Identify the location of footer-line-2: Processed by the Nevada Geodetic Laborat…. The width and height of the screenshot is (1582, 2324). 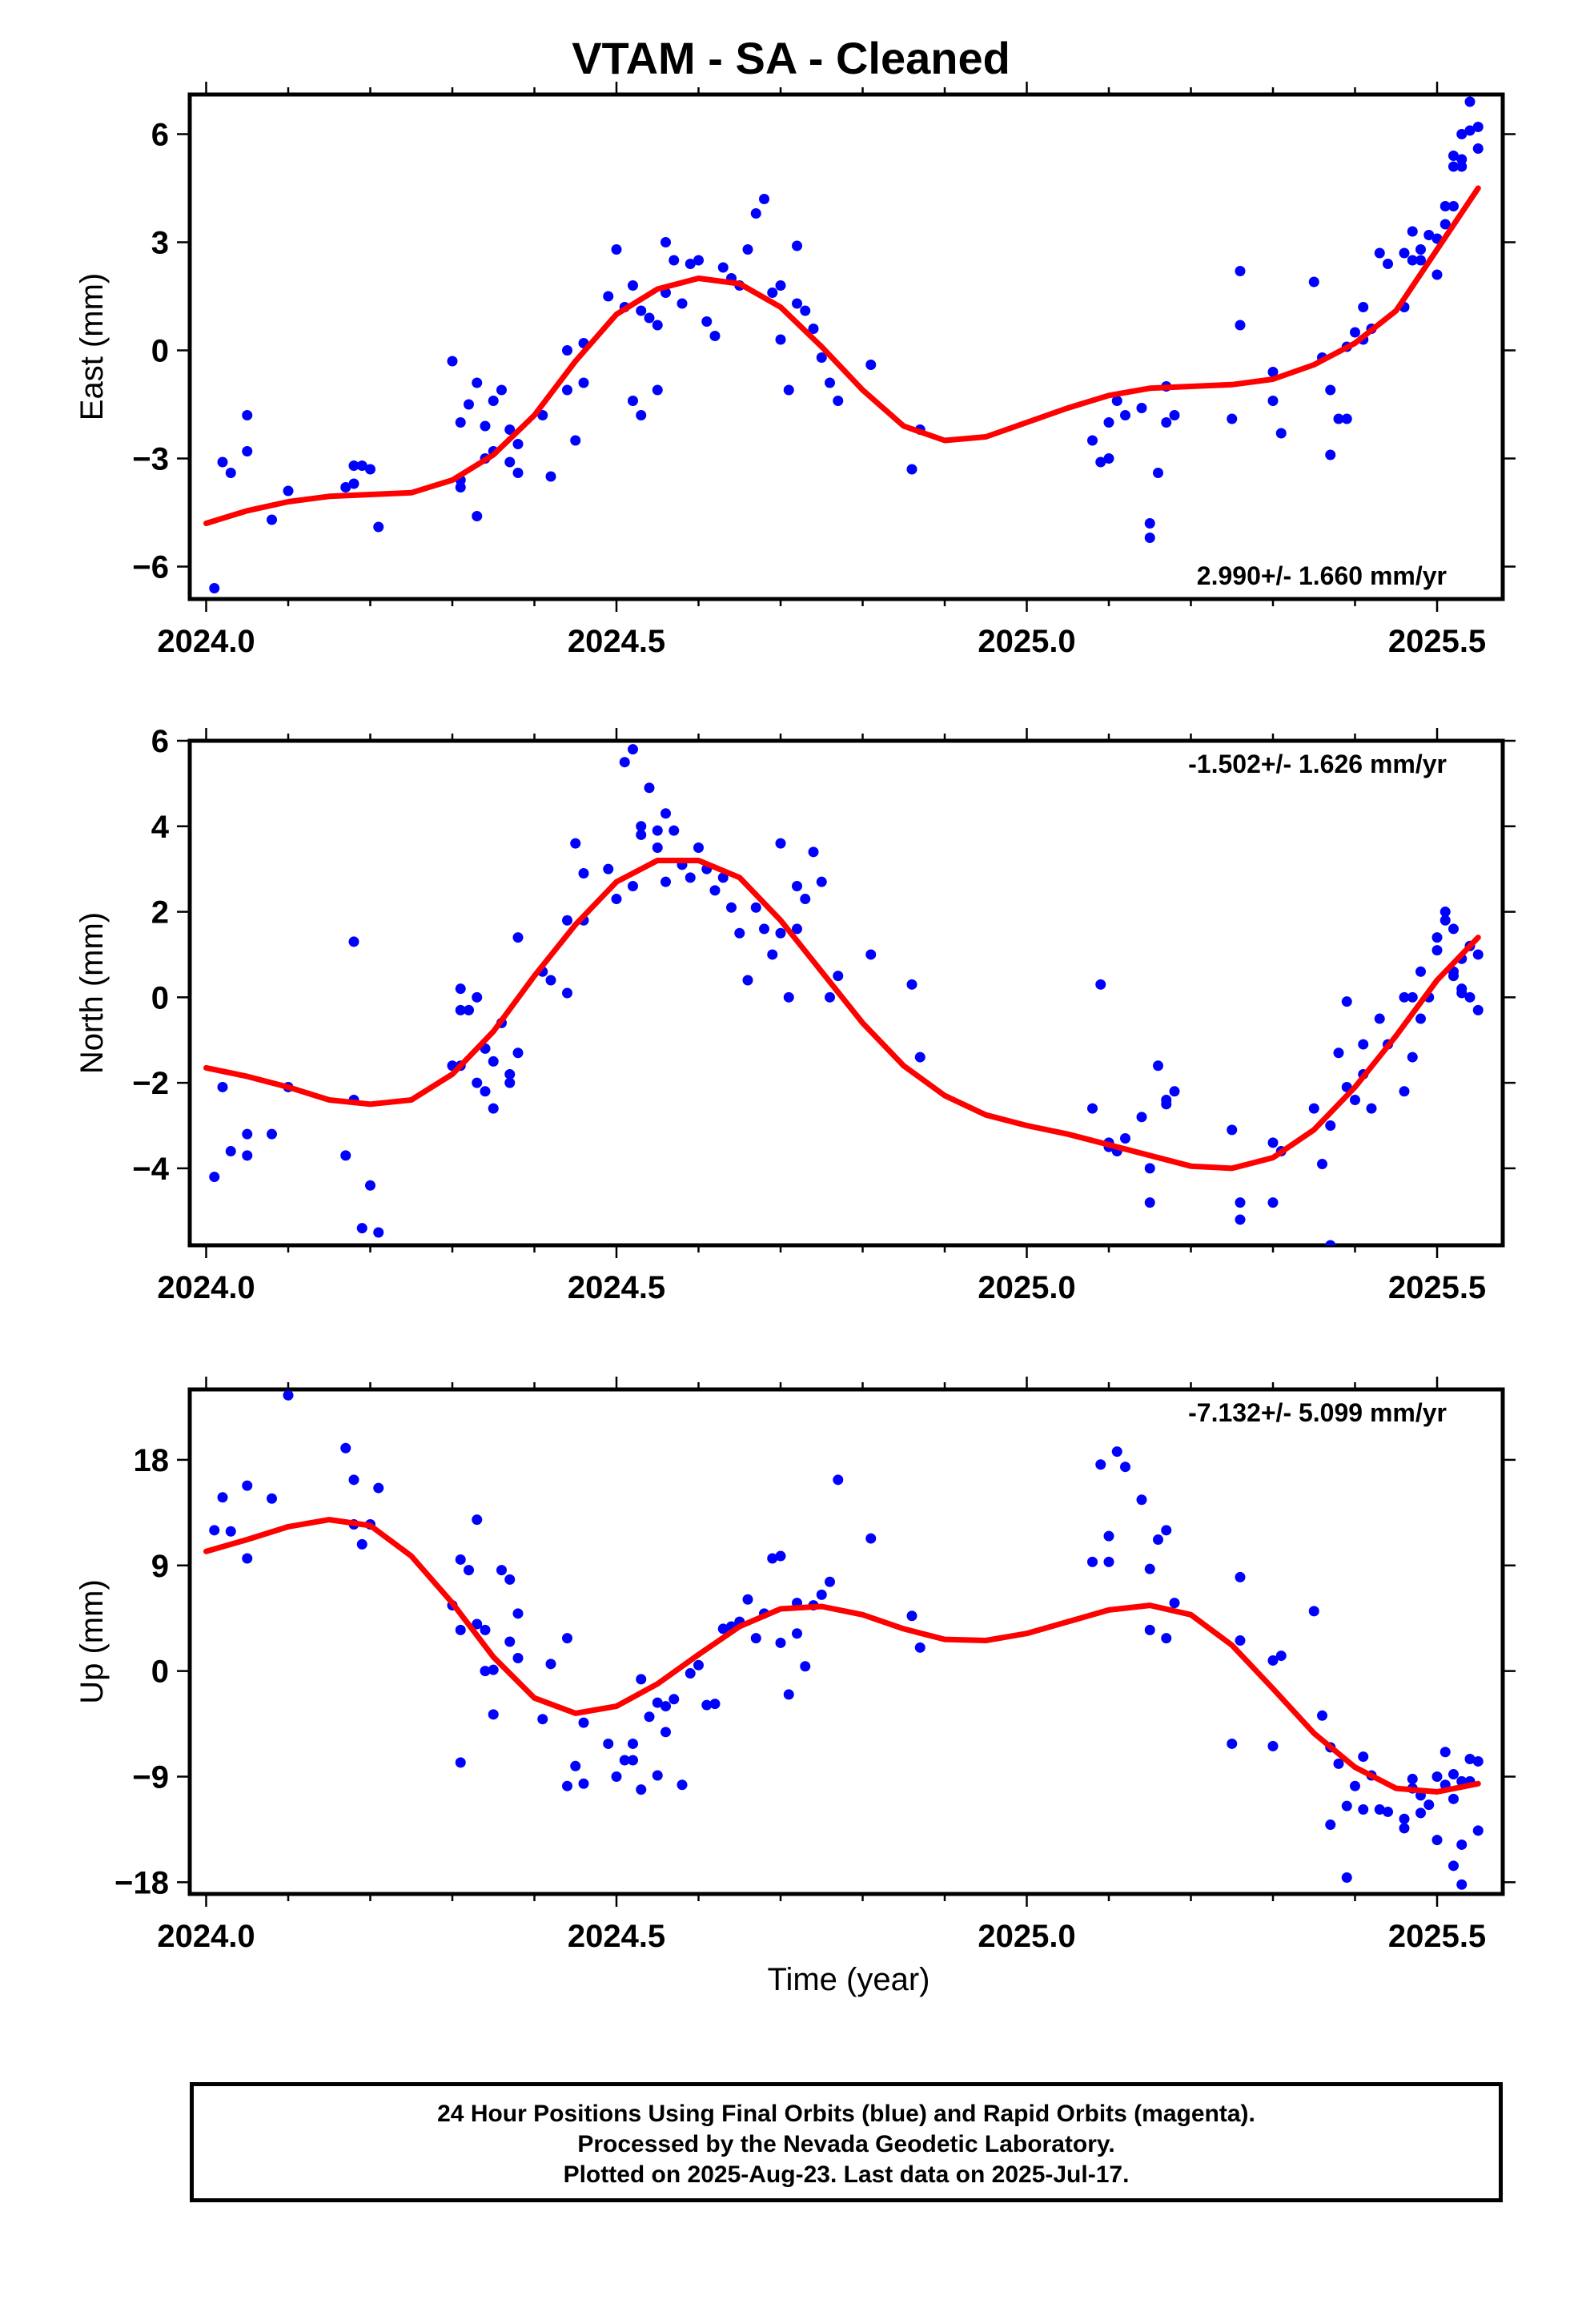
(846, 2144).